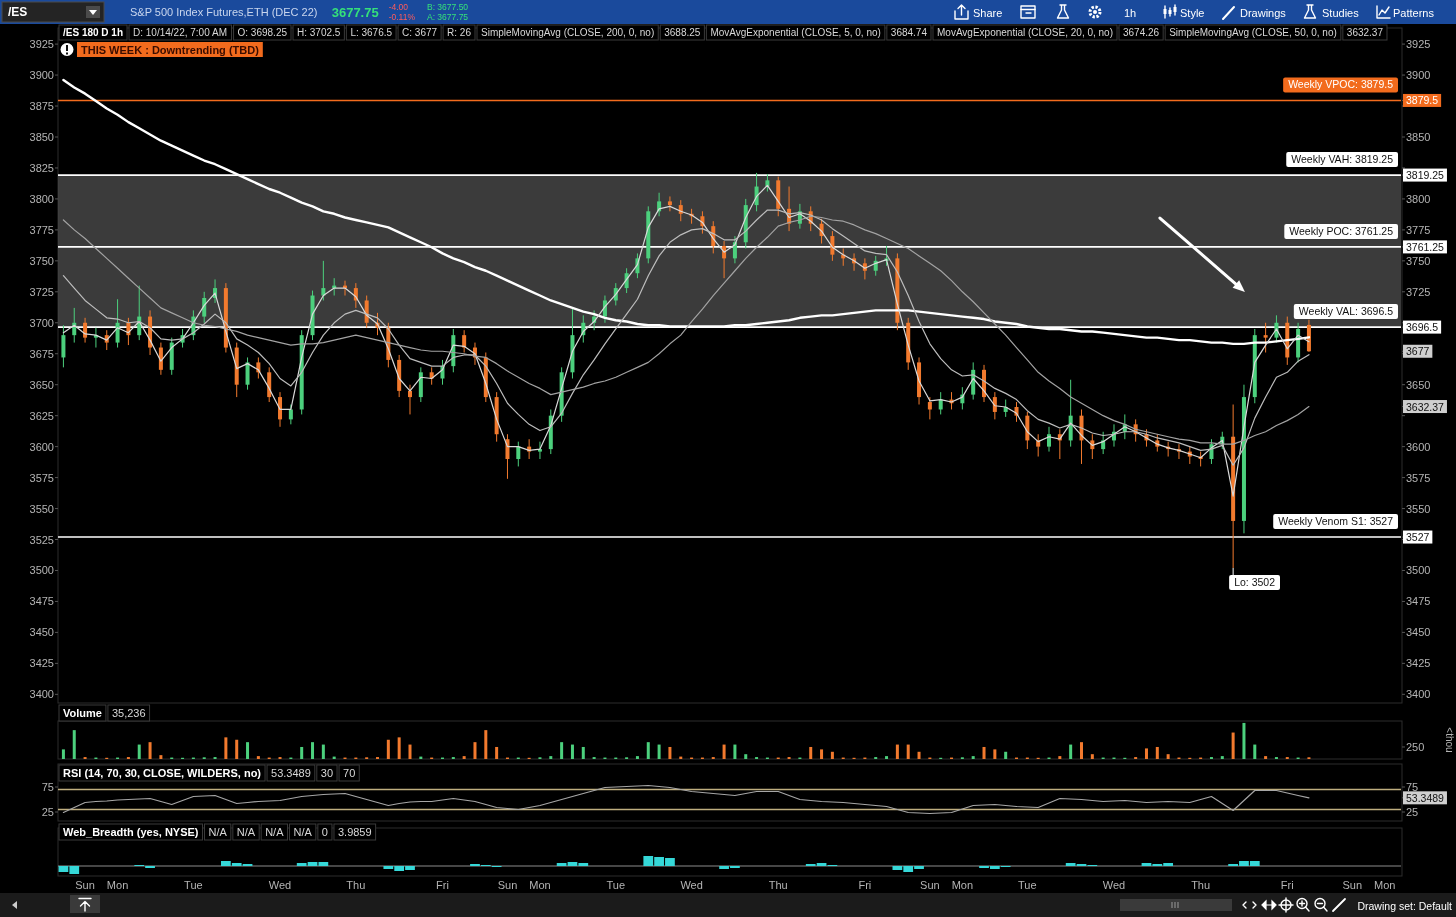 The image size is (1456, 917). What do you see at coordinates (41, 44) in the screenshot?
I see `y-tick-label: 3925` at bounding box center [41, 44].